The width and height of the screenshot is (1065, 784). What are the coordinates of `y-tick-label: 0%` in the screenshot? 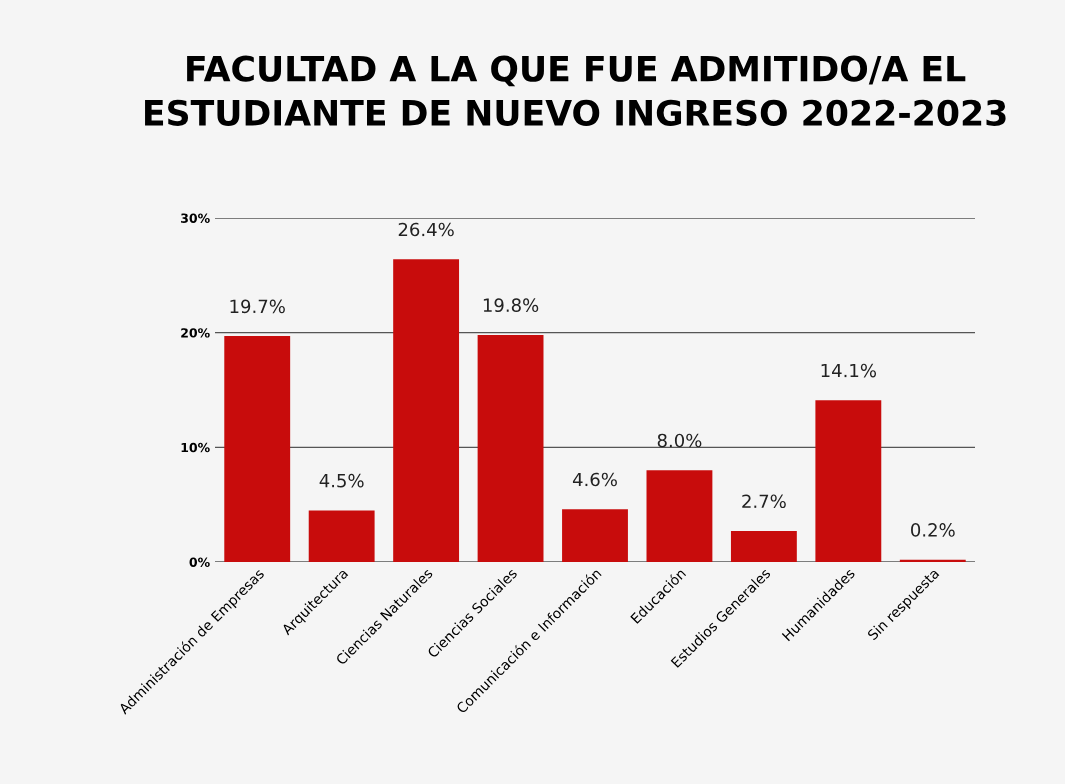 It's located at (199, 562).